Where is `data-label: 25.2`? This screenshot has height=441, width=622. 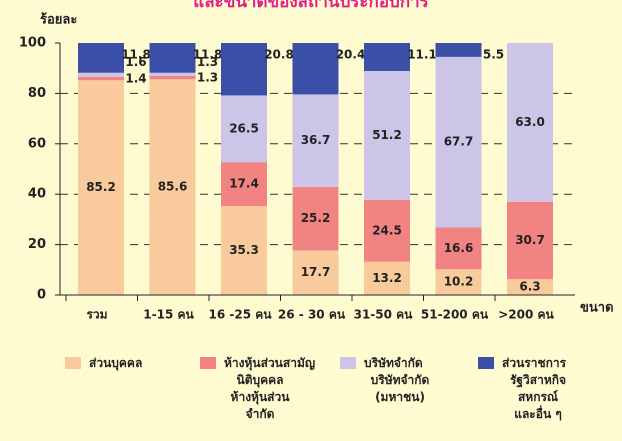
data-label: 25.2 is located at coordinates (316, 218).